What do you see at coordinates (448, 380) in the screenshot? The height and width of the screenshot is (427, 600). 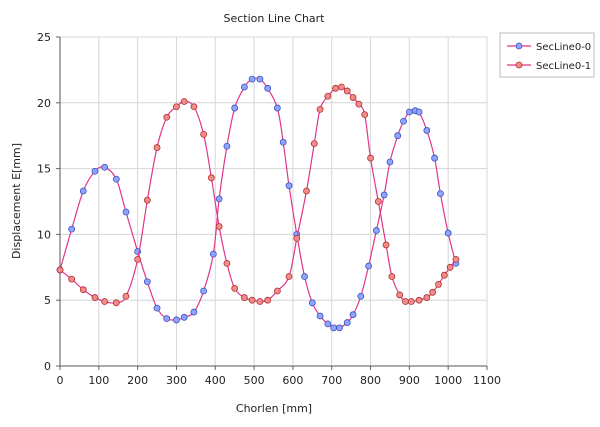 I see `x-tick-label: 1000` at bounding box center [448, 380].